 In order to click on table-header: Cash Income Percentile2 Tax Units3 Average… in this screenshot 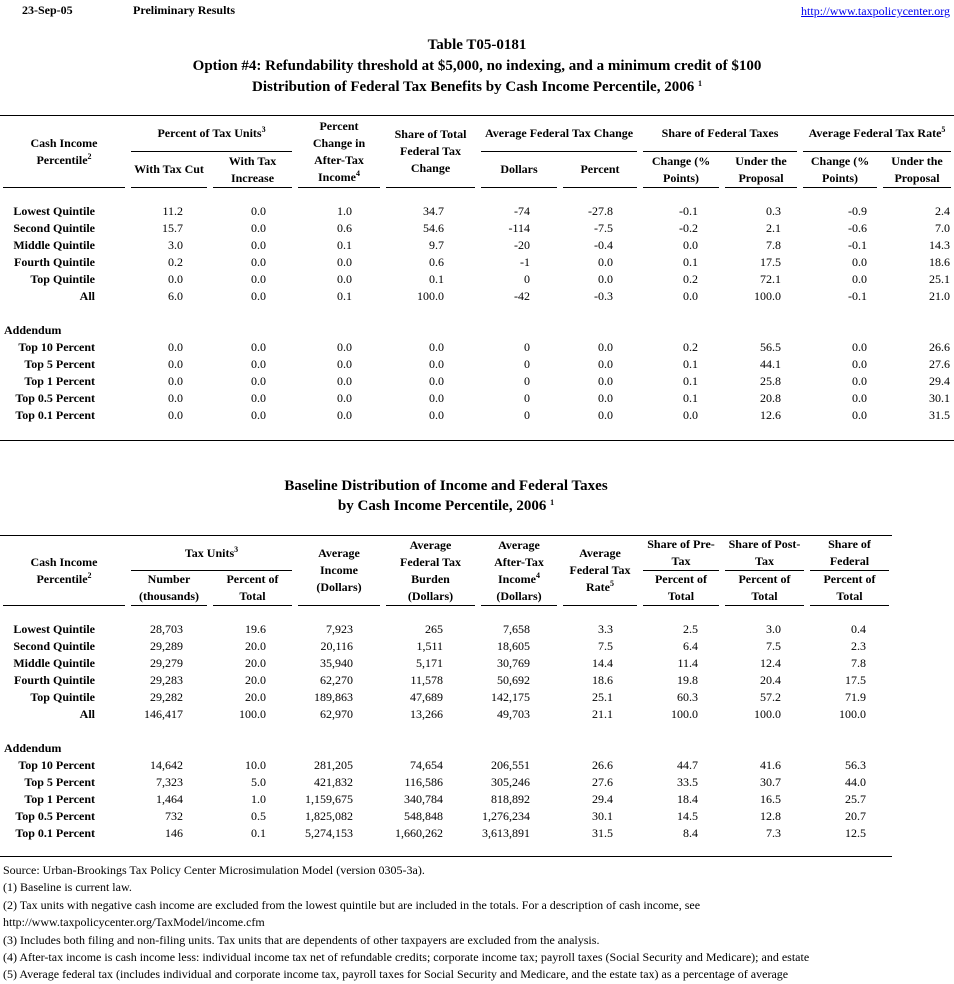, I will do `click(446, 570)`.